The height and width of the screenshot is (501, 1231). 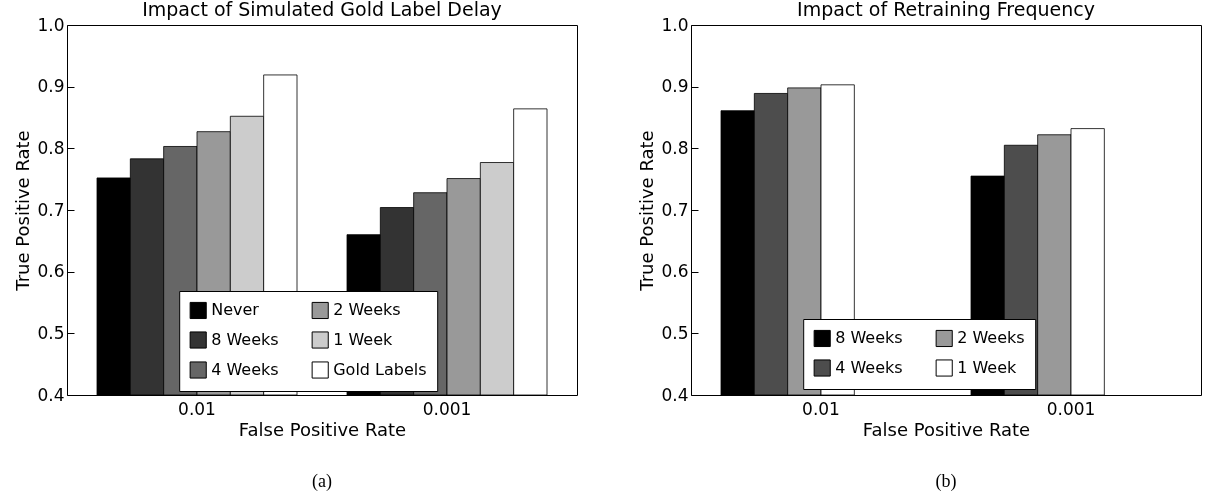 I want to click on text: (a), so click(x=322, y=481).